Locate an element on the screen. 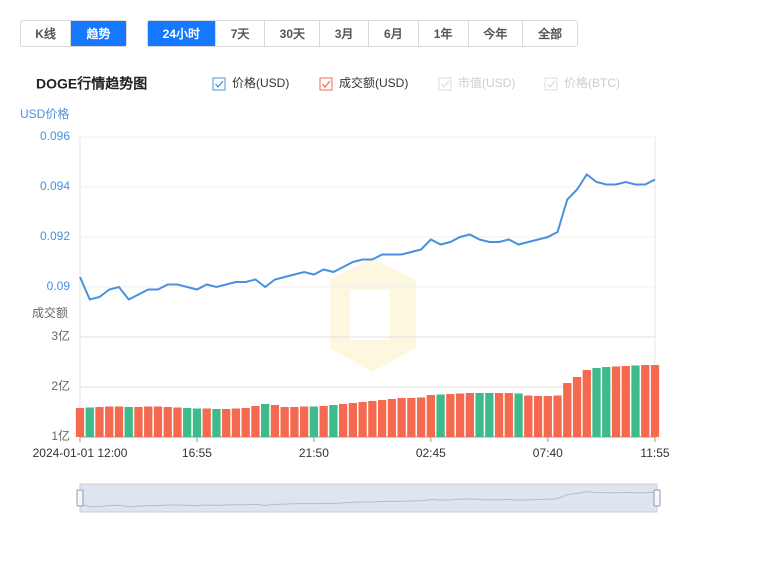 This screenshot has width=780, height=563. y2-tick-label: 2亿 is located at coordinates (60, 385).